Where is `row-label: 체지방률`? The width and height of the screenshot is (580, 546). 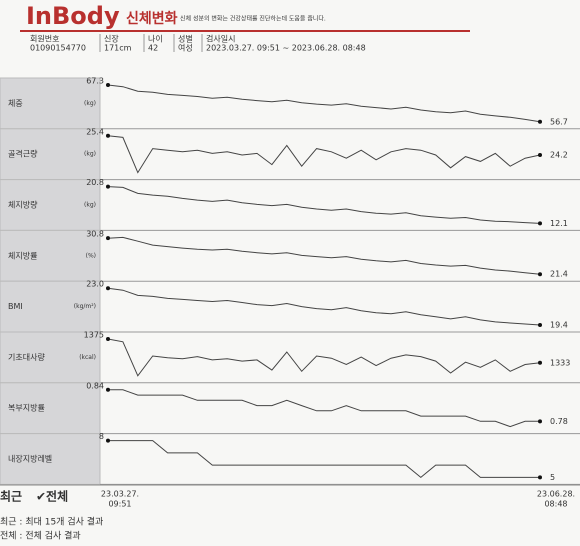 row-label: 체지방률 is located at coordinates (22, 255).